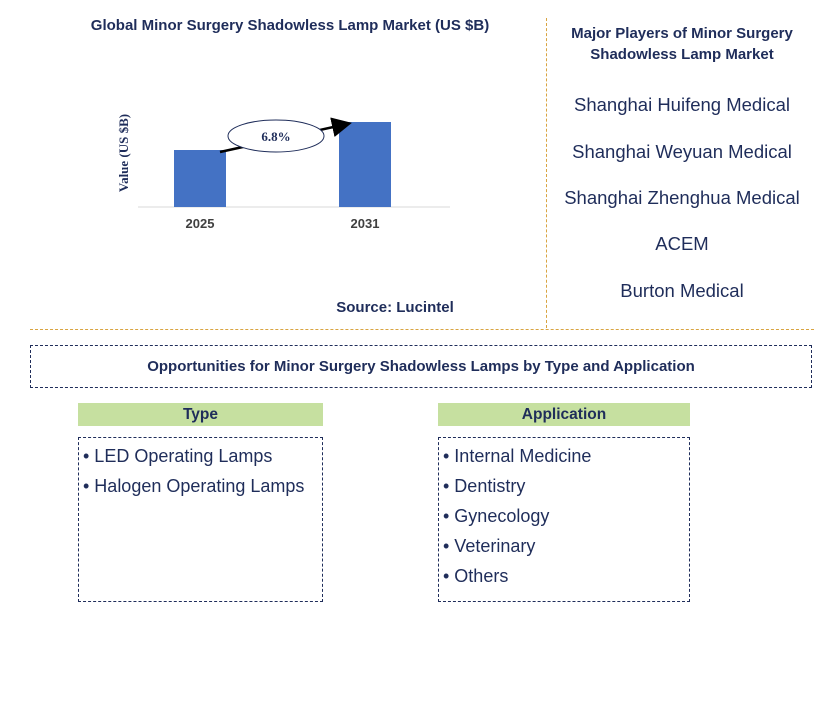 This screenshot has width=839, height=702. I want to click on application-item: • Gynecology, so click(496, 516).